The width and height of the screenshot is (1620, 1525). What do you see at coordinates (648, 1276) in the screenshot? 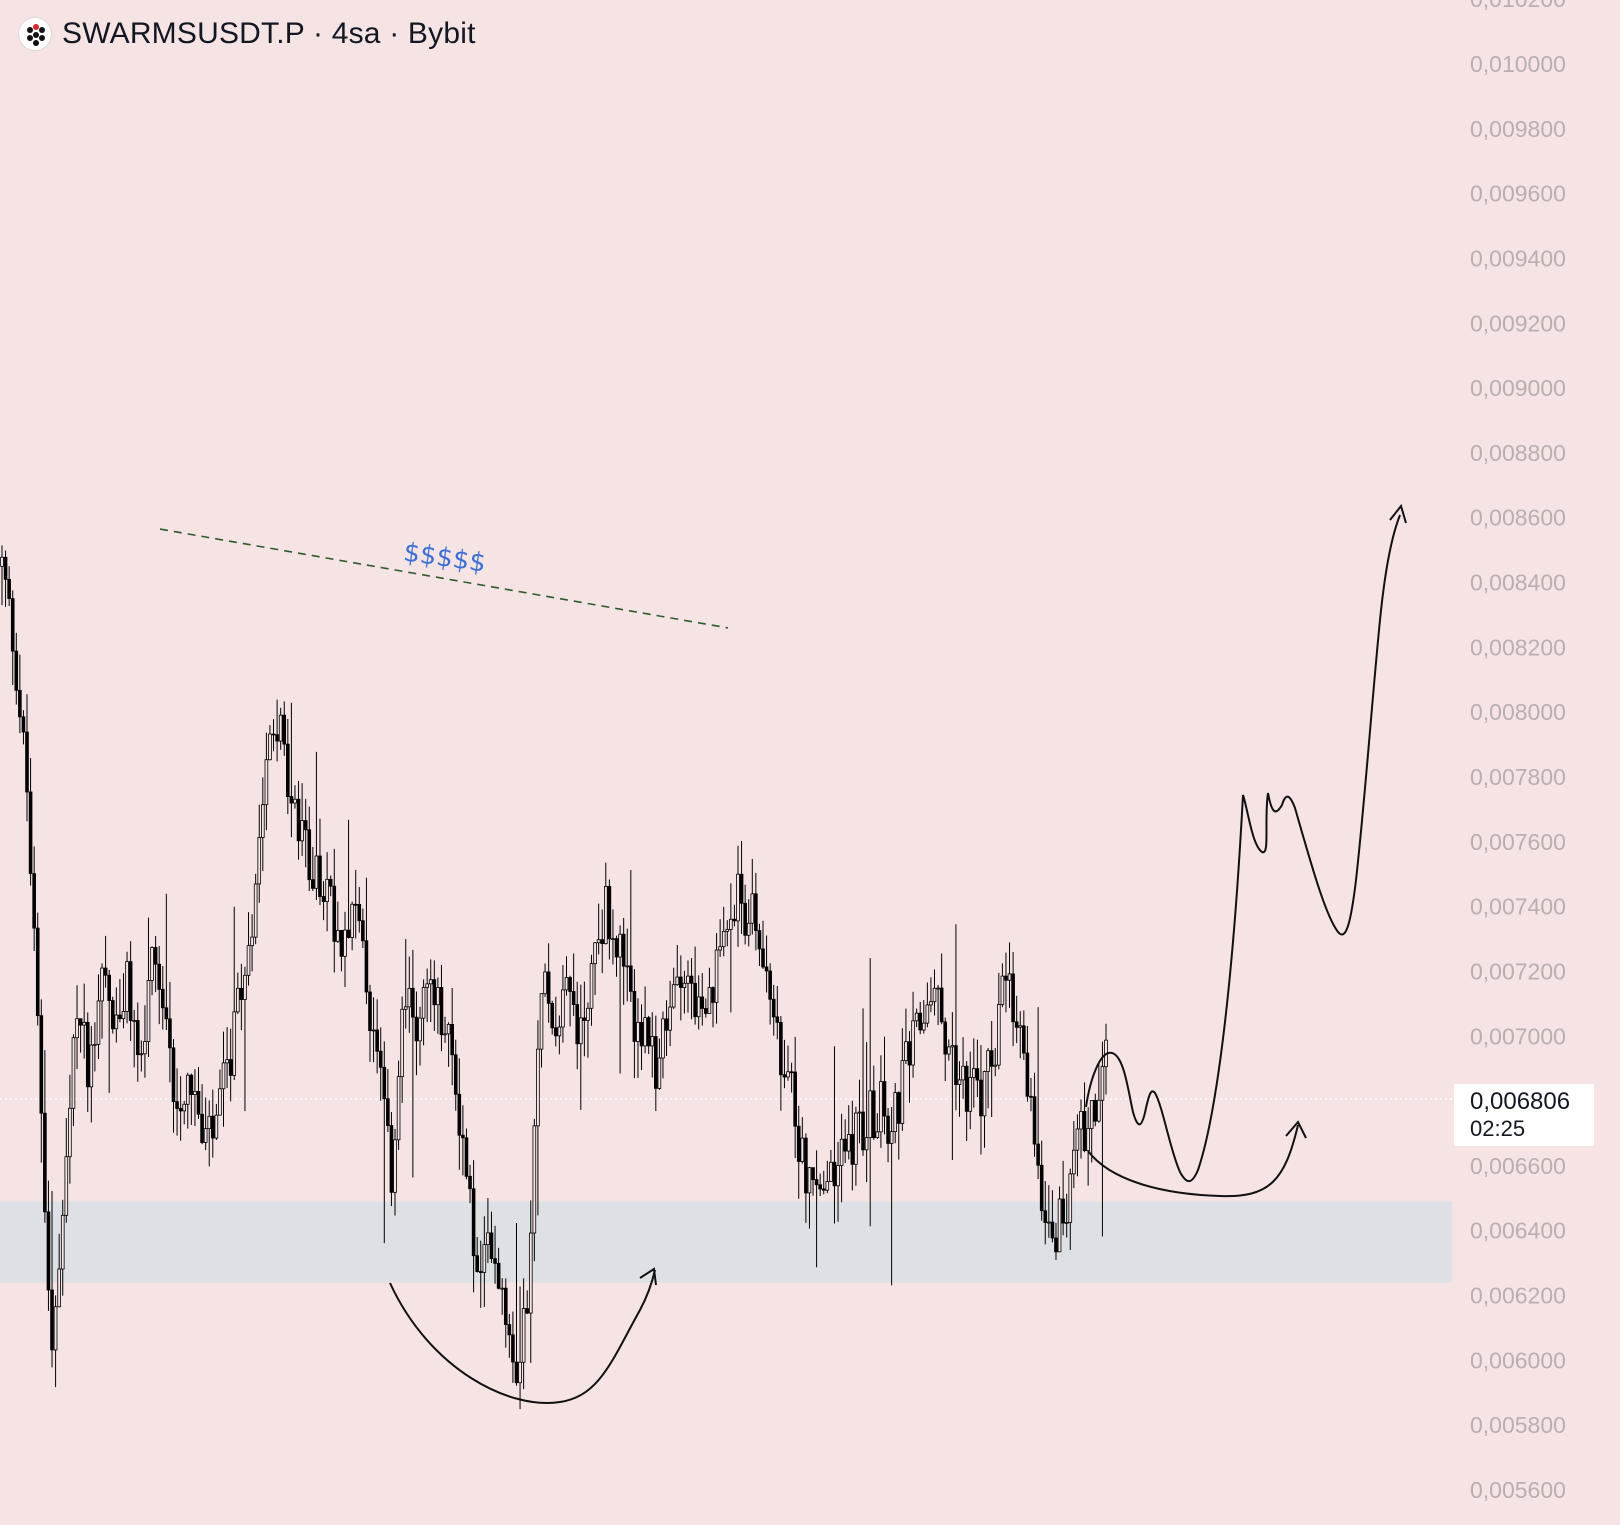
I see `drawn-arrowhead-left` at bounding box center [648, 1276].